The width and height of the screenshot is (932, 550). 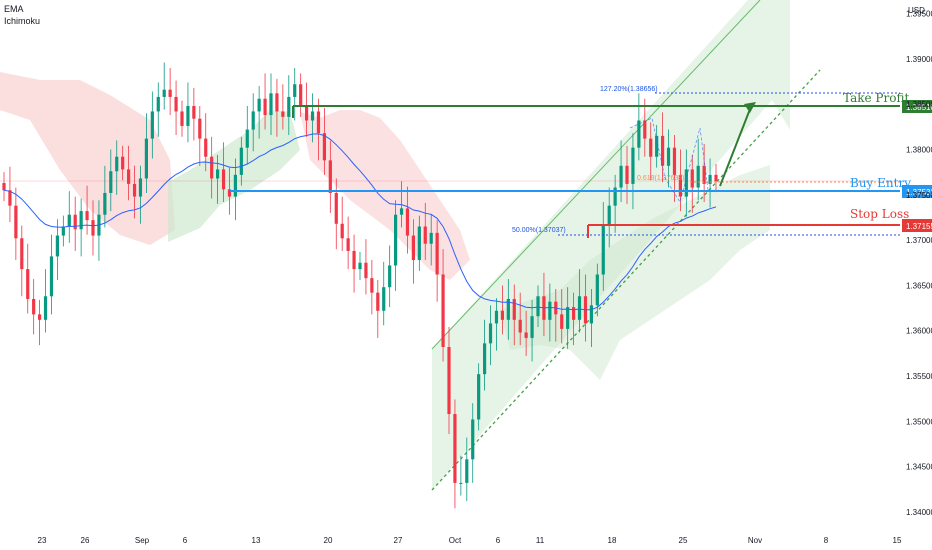 I want to click on projection-arrow, so click(x=736, y=145).